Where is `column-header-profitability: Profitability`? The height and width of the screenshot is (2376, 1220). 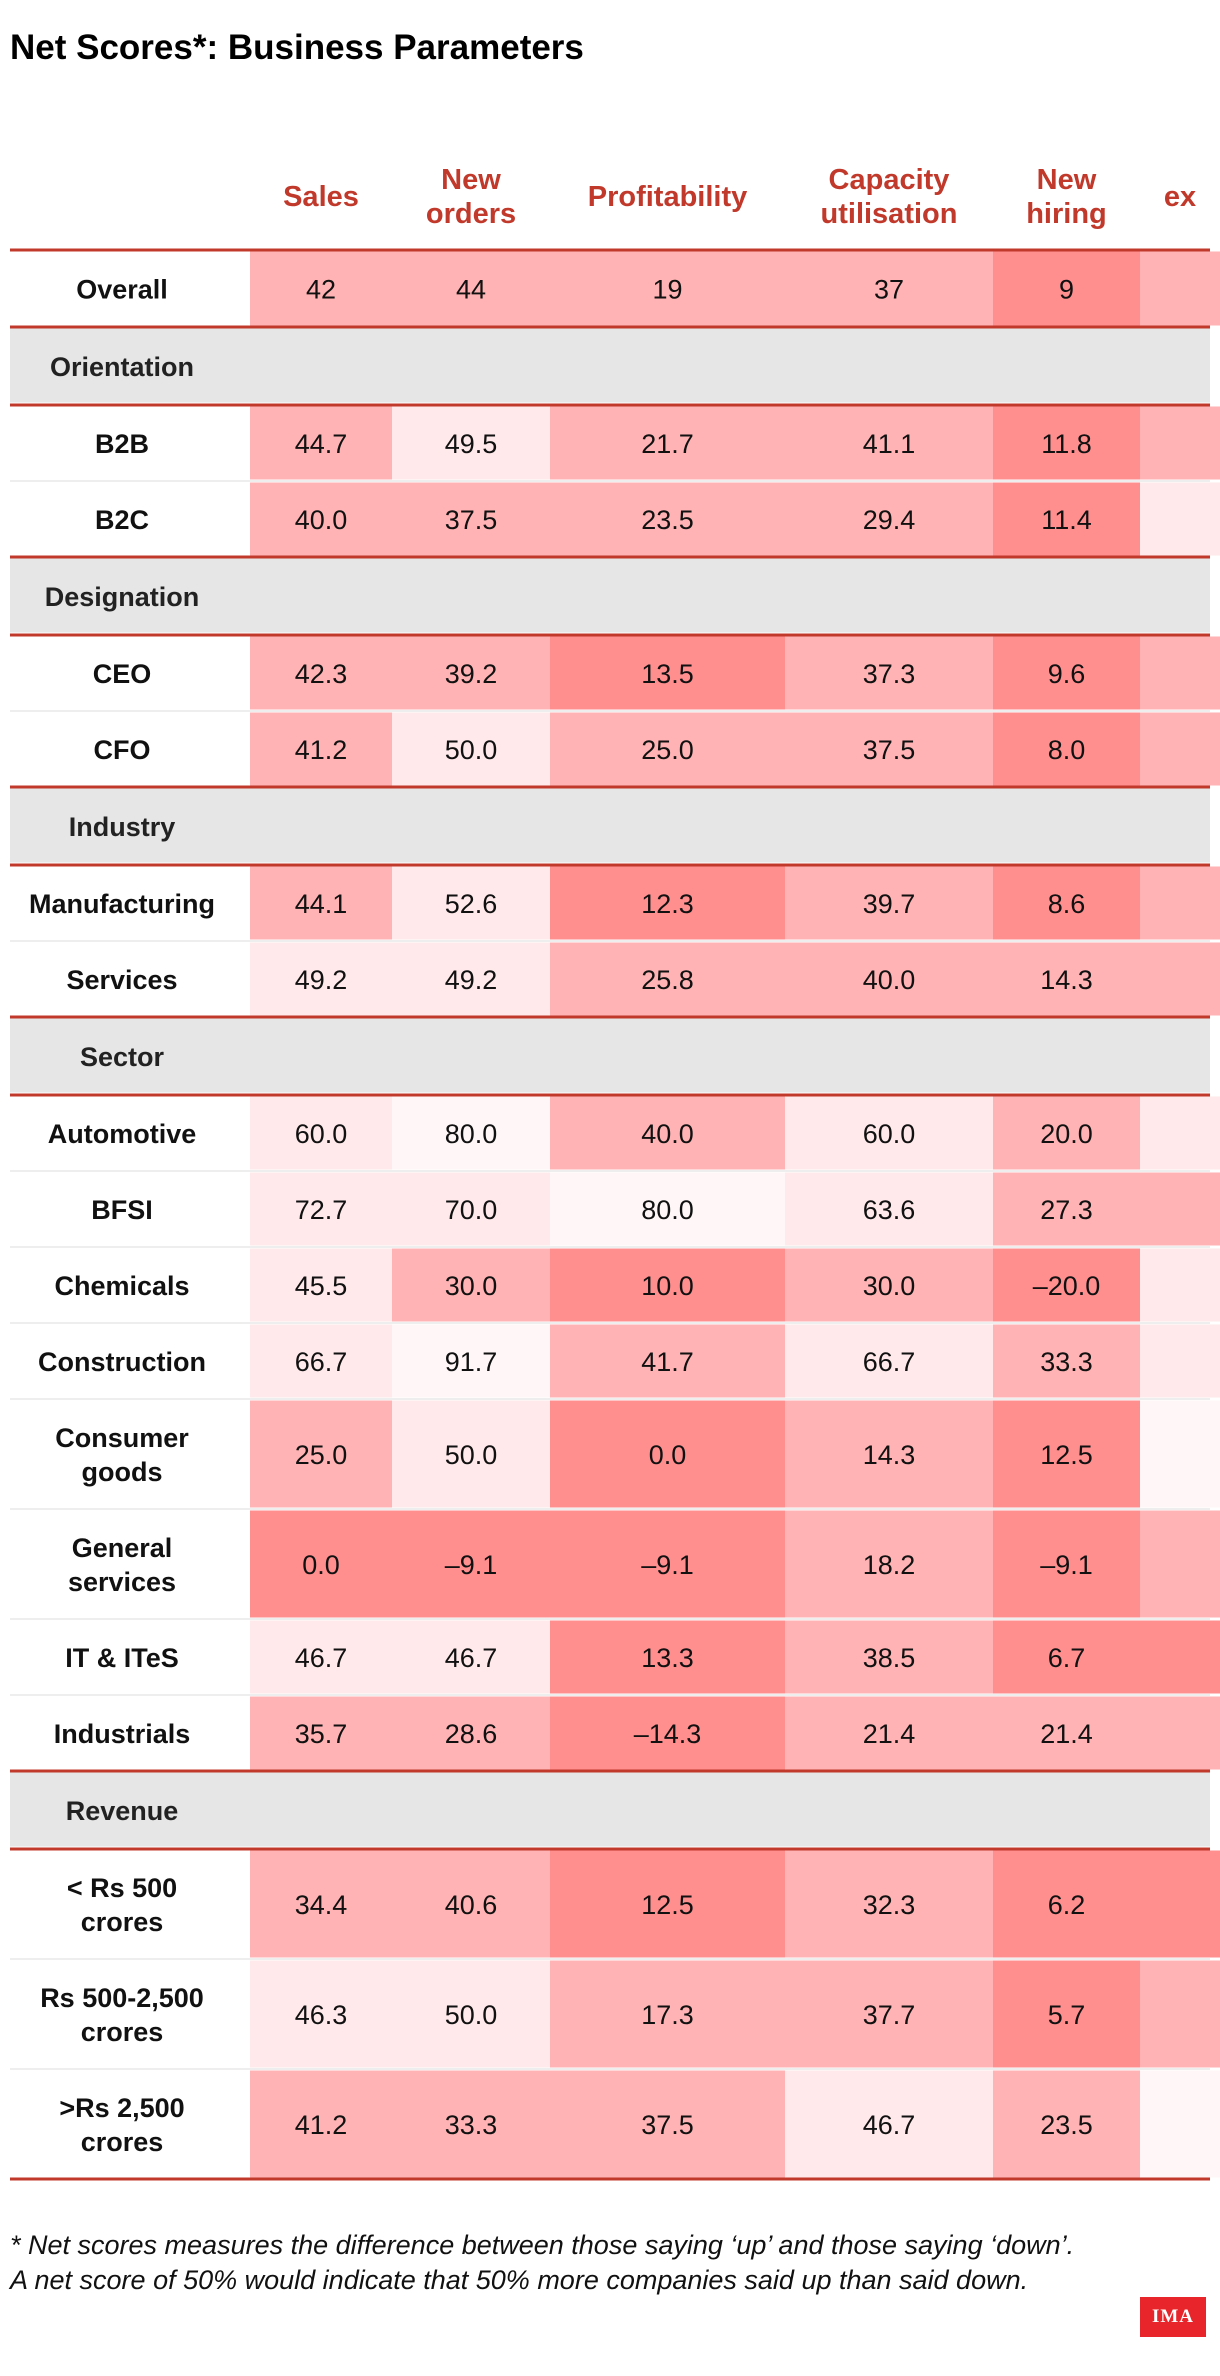 column-header-profitability: Profitability is located at coordinates (668, 197).